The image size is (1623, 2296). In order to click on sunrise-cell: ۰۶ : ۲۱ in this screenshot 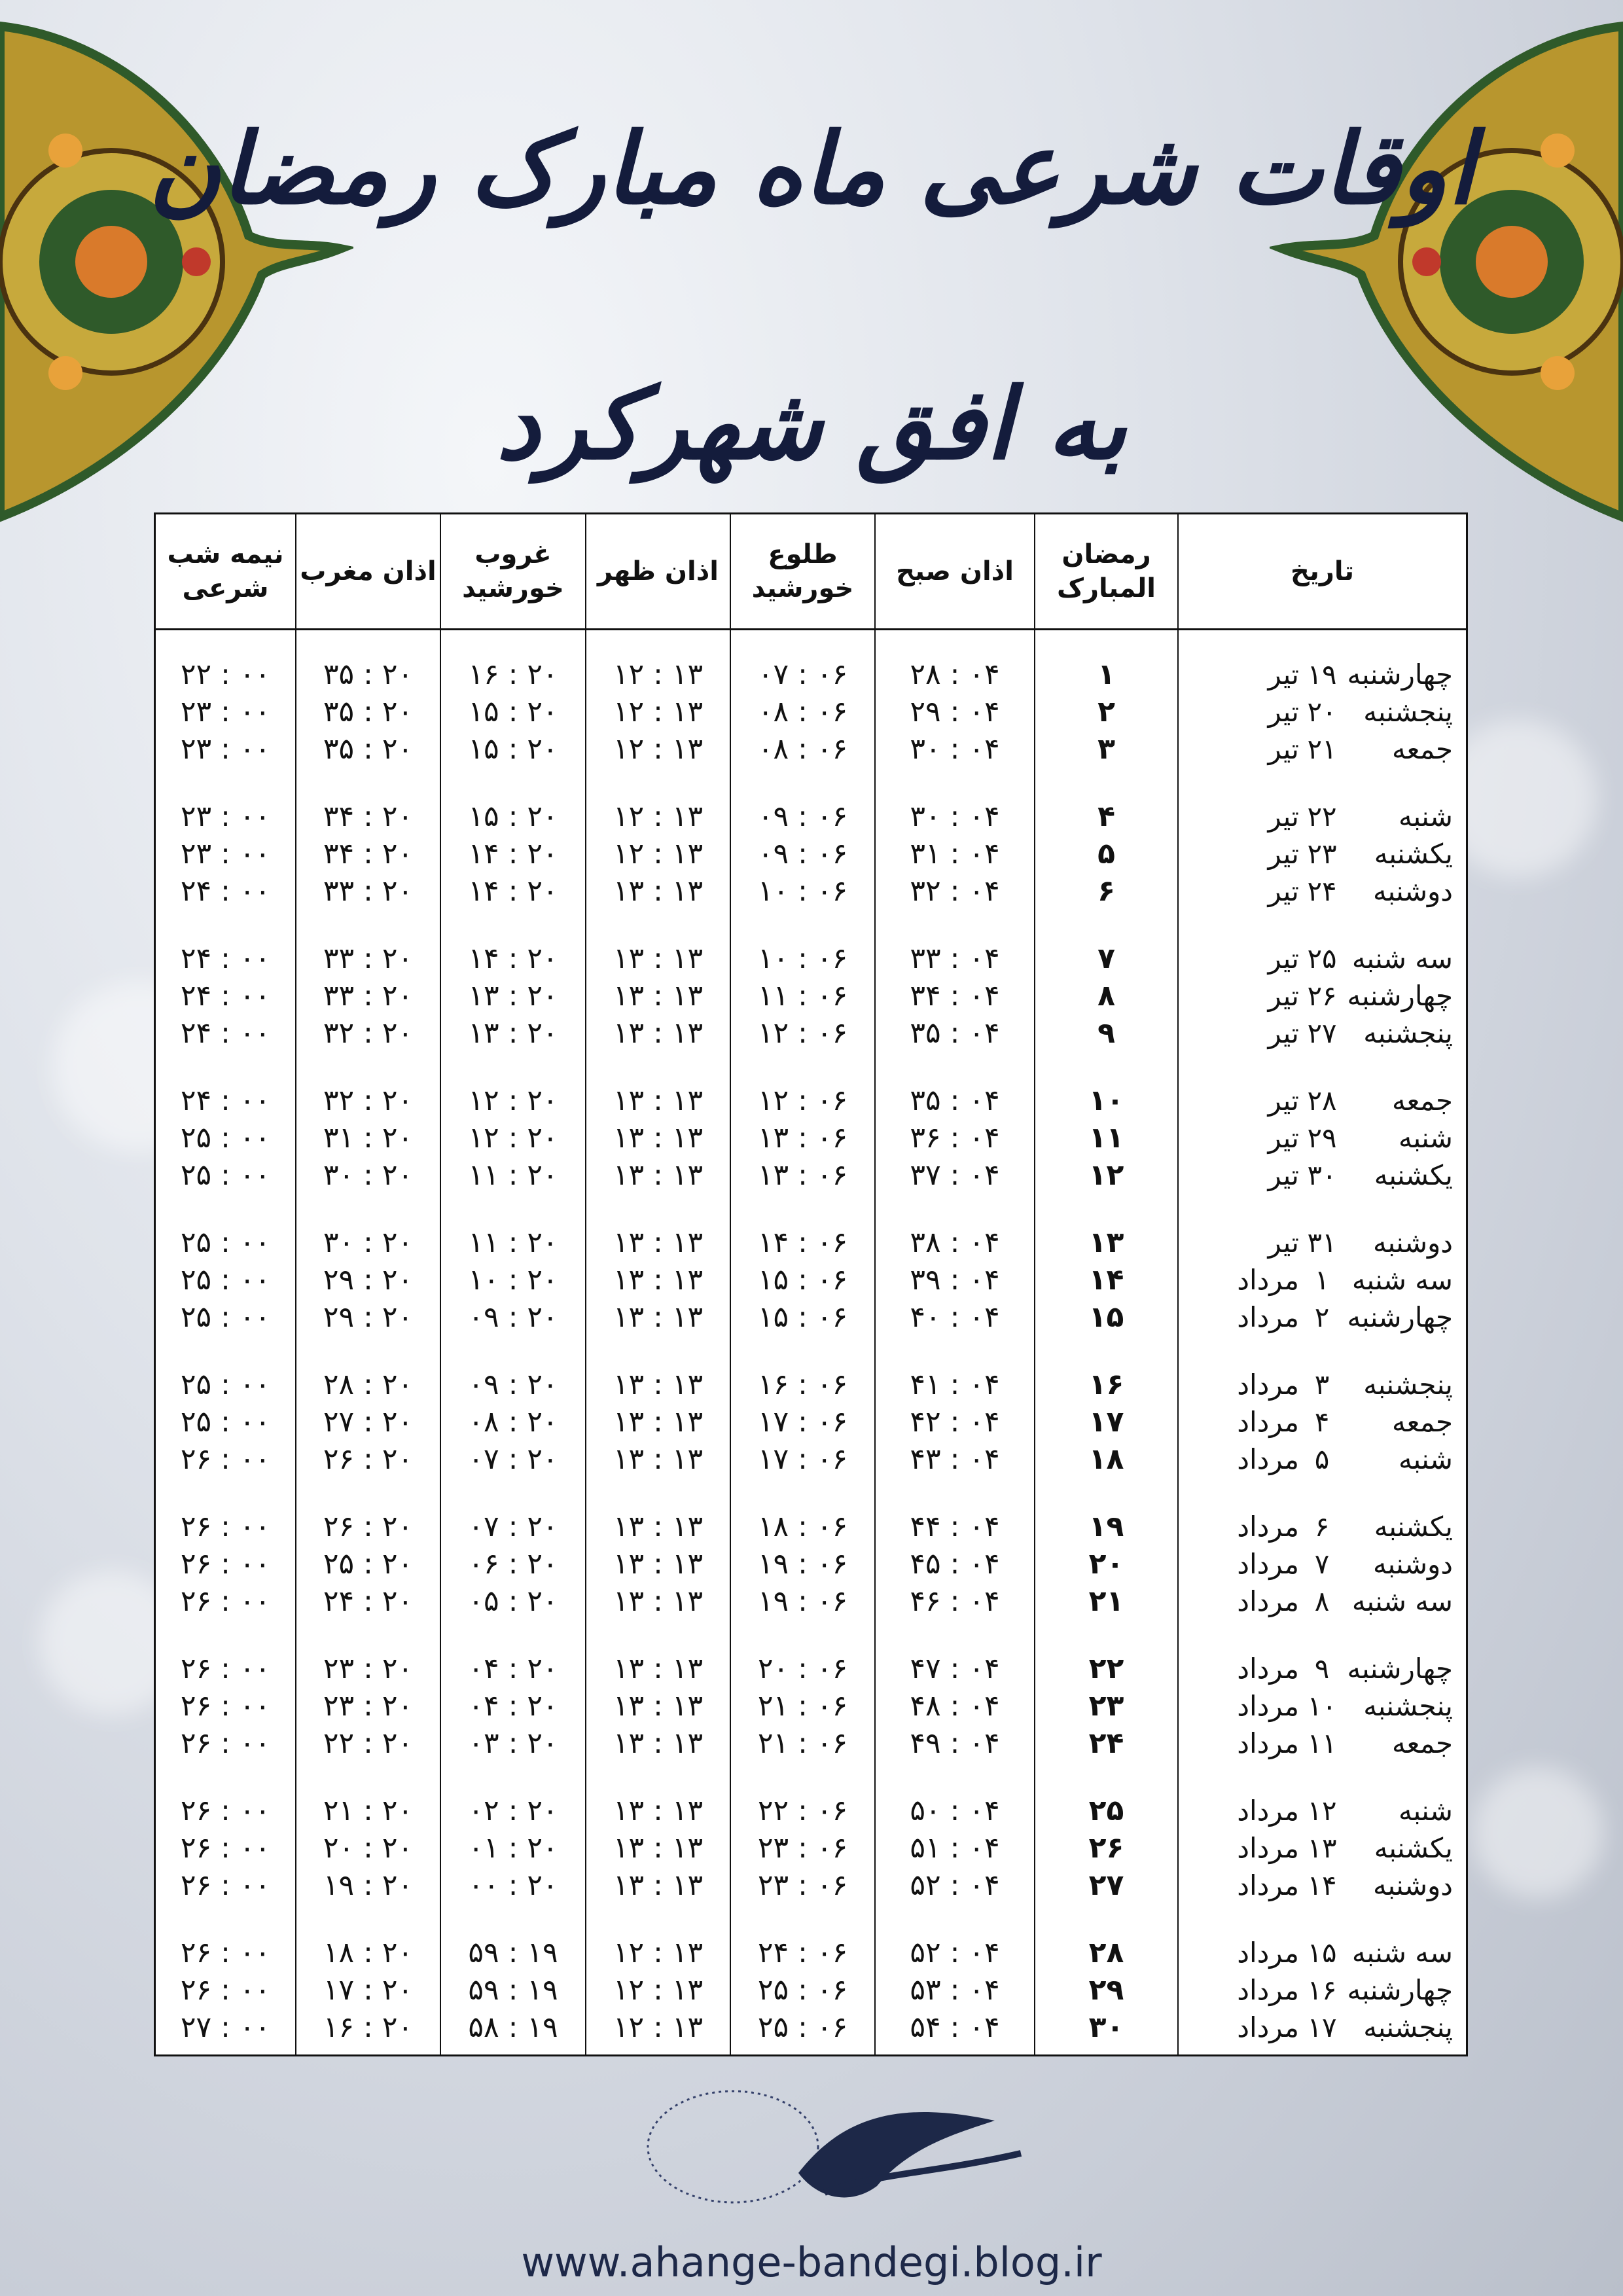, I will do `click(803, 1706)`.